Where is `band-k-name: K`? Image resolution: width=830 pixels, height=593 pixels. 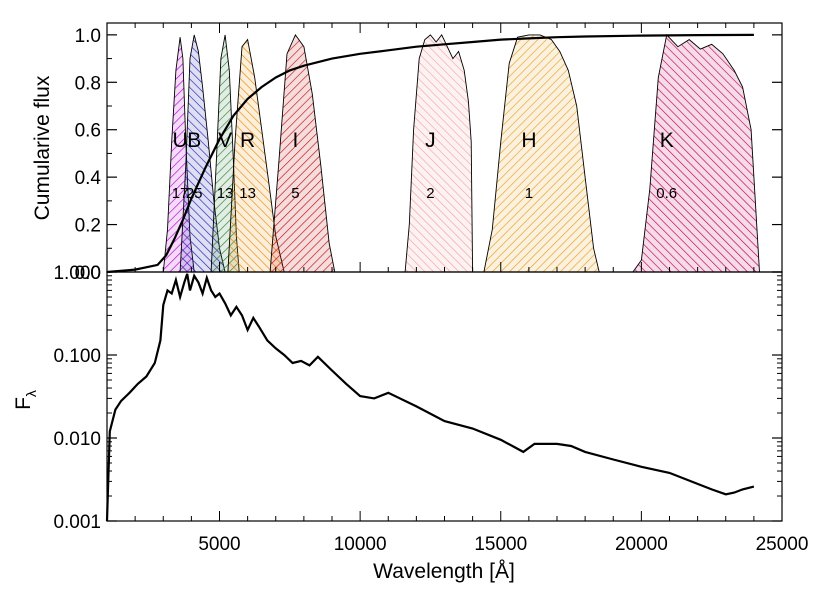 band-k-name: K is located at coordinates (667, 140).